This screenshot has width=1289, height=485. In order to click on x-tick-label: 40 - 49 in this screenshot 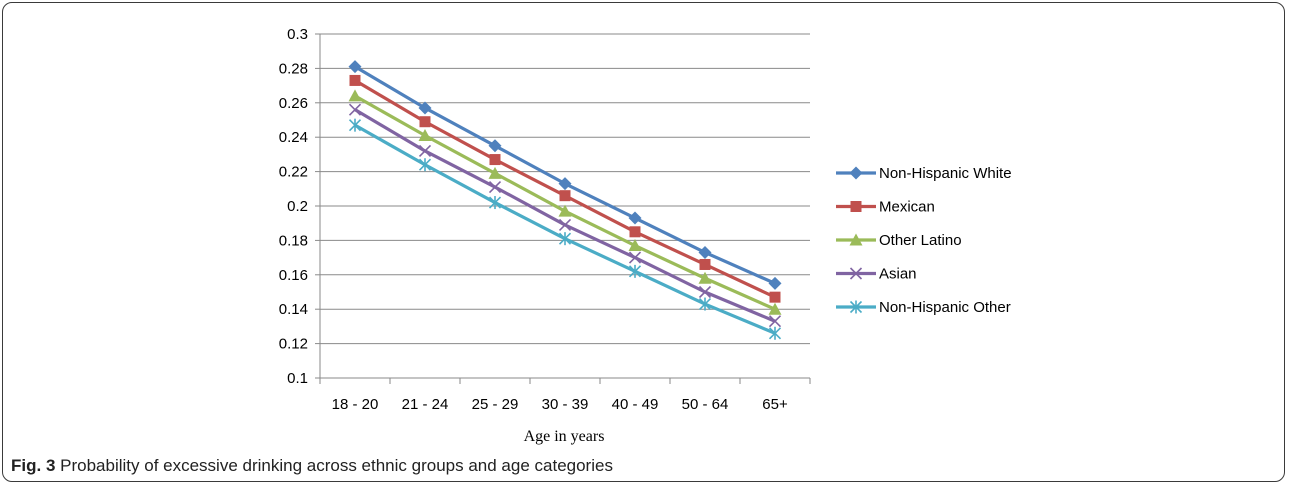, I will do `click(635, 404)`.